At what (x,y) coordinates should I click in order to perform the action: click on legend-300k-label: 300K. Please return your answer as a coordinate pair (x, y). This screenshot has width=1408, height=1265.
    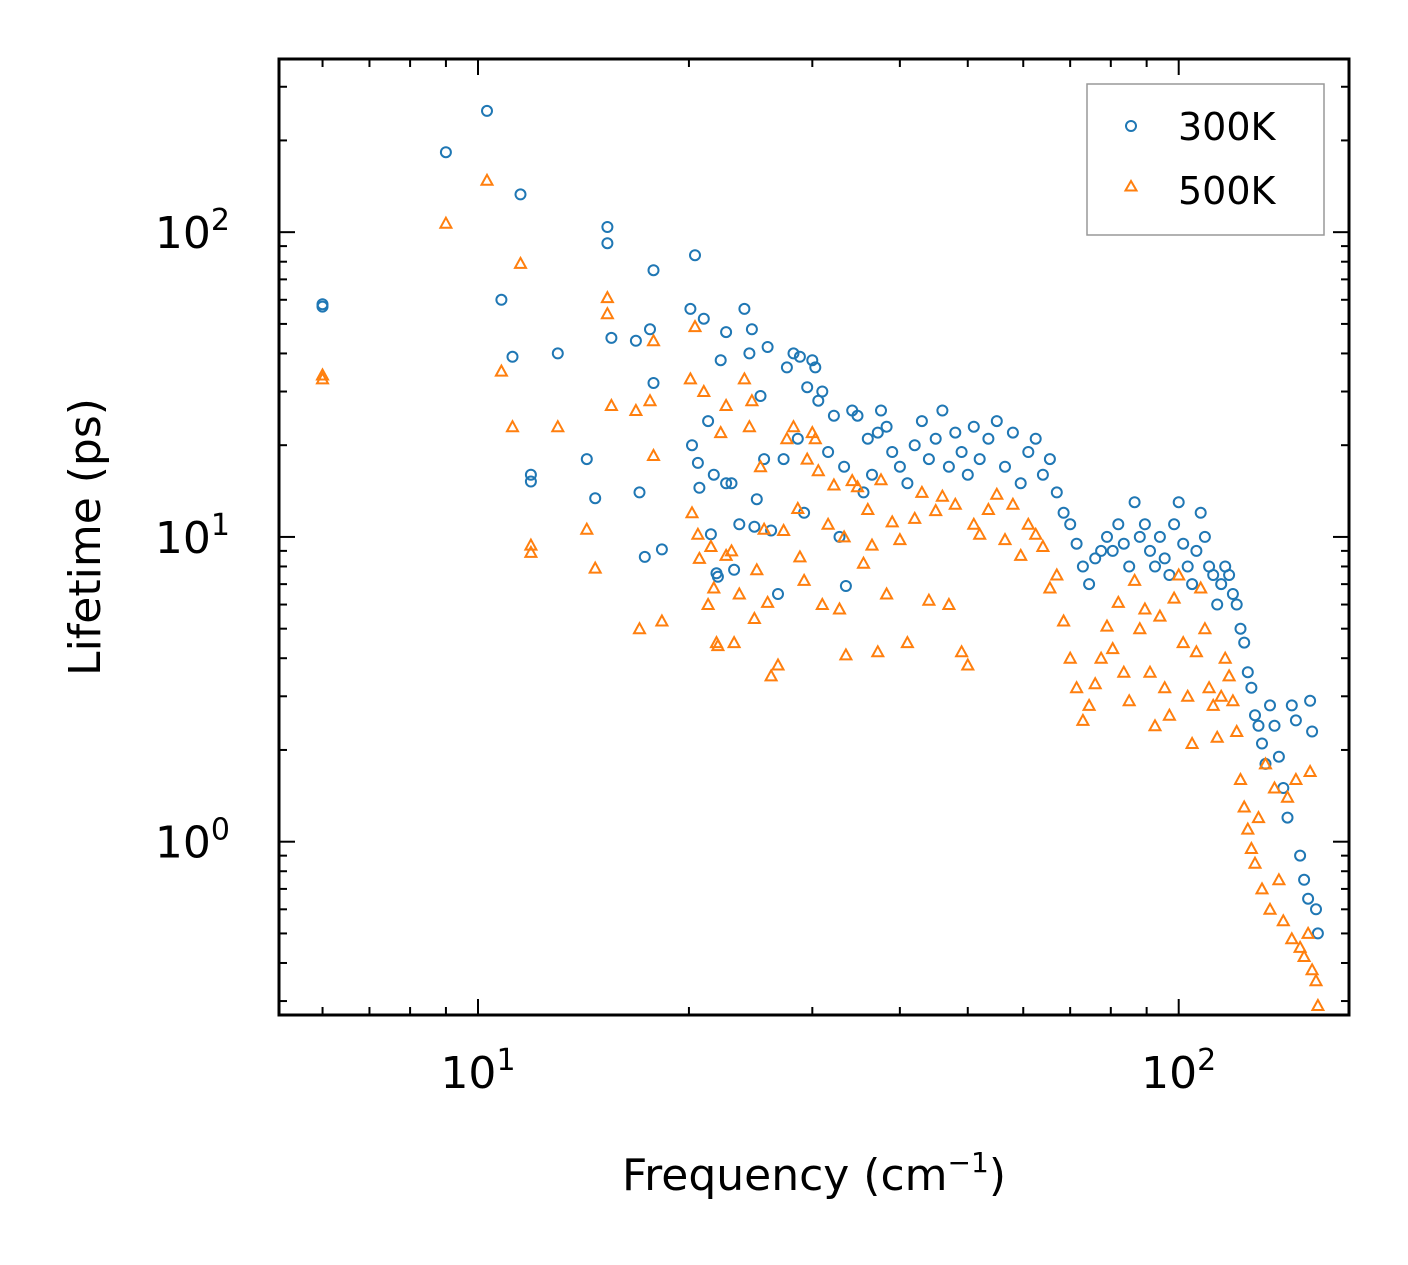
    Looking at the image, I should click on (1227, 127).